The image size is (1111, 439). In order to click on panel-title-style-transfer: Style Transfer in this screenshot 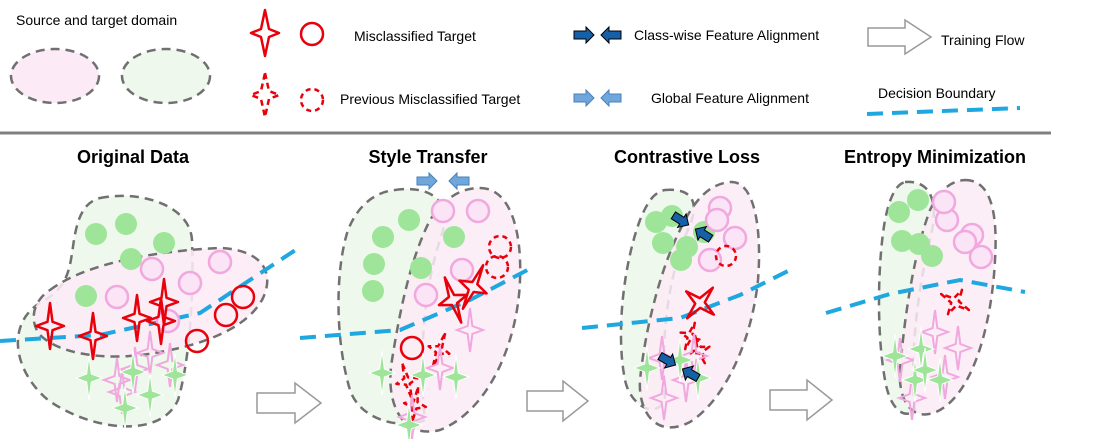, I will do `click(427, 157)`.